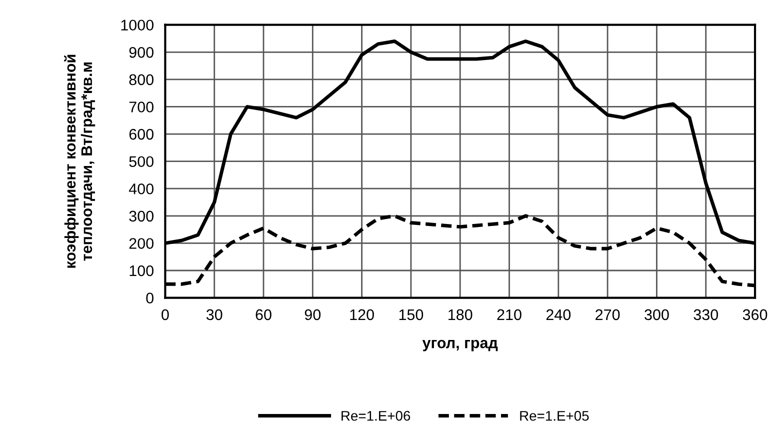 This screenshot has height=436, width=772. Describe the element at coordinates (80, 161) in the screenshot. I see `y-axis-title: коэффициент конвективной теплоотдачи, Вт/град*кв.м` at that location.